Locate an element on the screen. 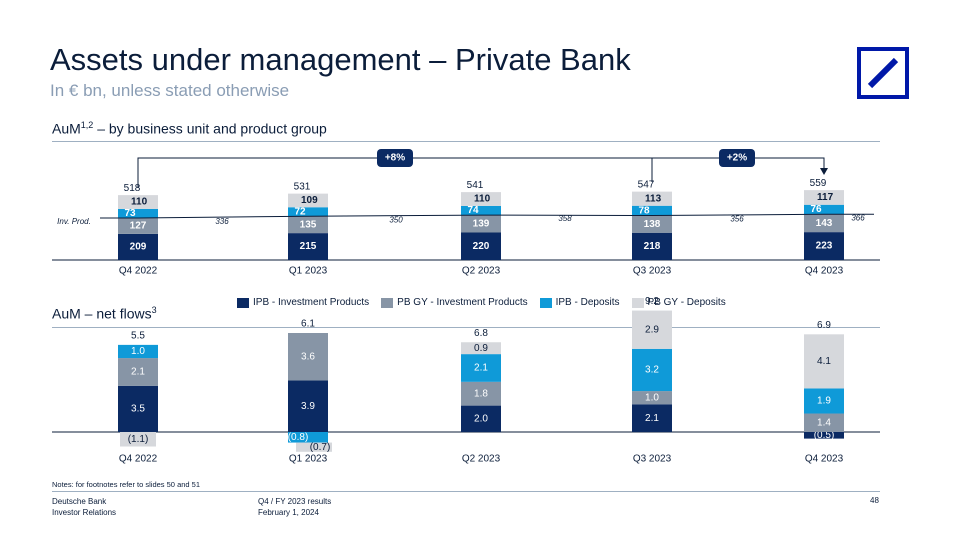 Image resolution: width=960 pixels, height=540 pixels. growth-badge-label: +8% is located at coordinates (395, 158).